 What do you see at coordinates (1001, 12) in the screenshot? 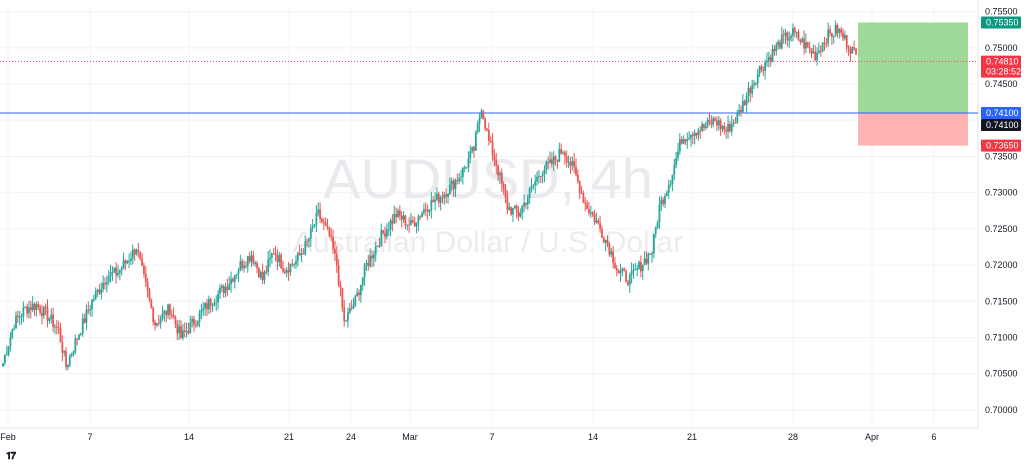
I see `y-tick-label: 0.75500` at bounding box center [1001, 12].